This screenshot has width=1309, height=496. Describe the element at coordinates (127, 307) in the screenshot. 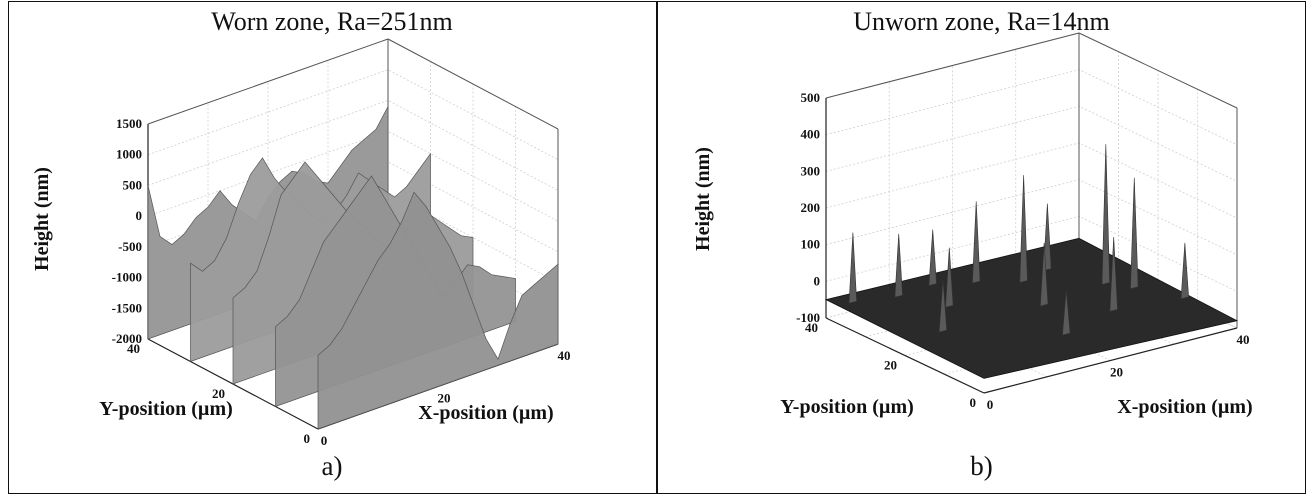

I see `z-tick-label: -1500` at that location.